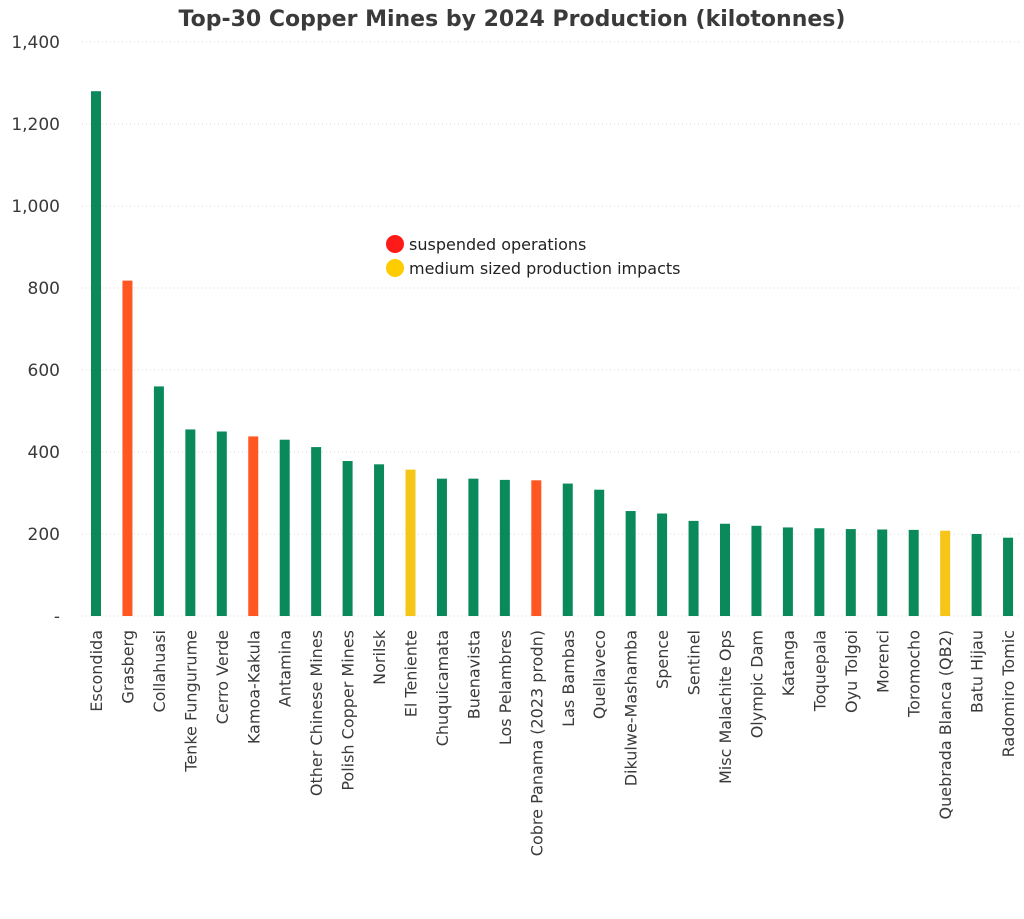 This screenshot has height=919, width=1024. I want to click on x-tick-label: Chuquicamata, so click(442, 688).